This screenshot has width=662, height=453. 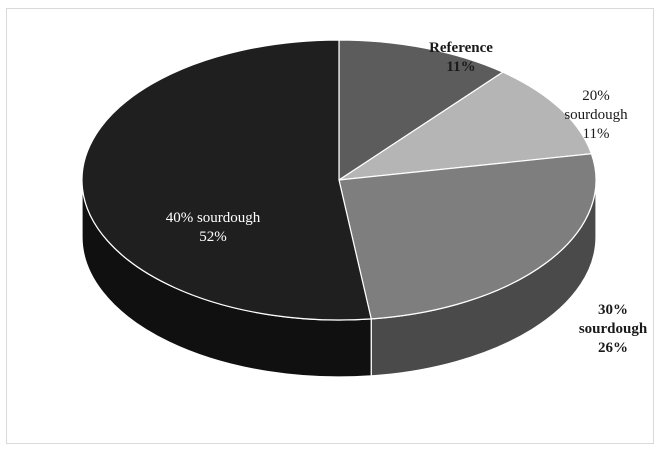 What do you see at coordinates (613, 329) in the screenshot?
I see `pie-label-30-sourdough: sourdough` at bounding box center [613, 329].